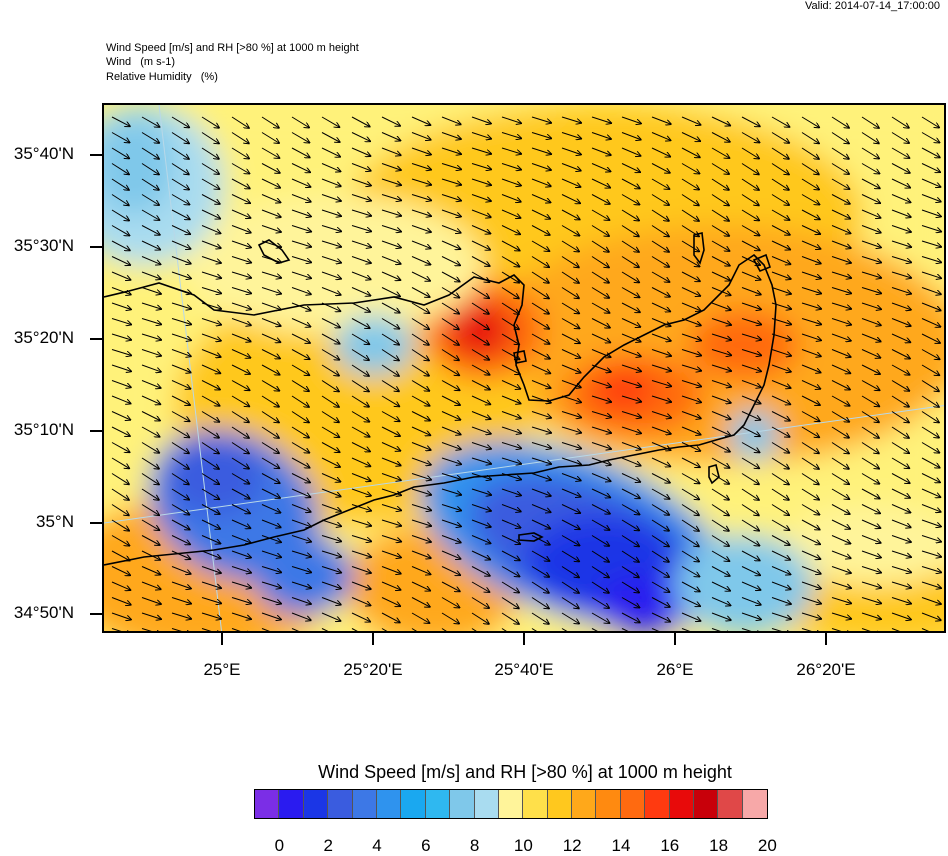 This screenshot has height=856, width=948. I want to click on lat-tick, so click(96, 155).